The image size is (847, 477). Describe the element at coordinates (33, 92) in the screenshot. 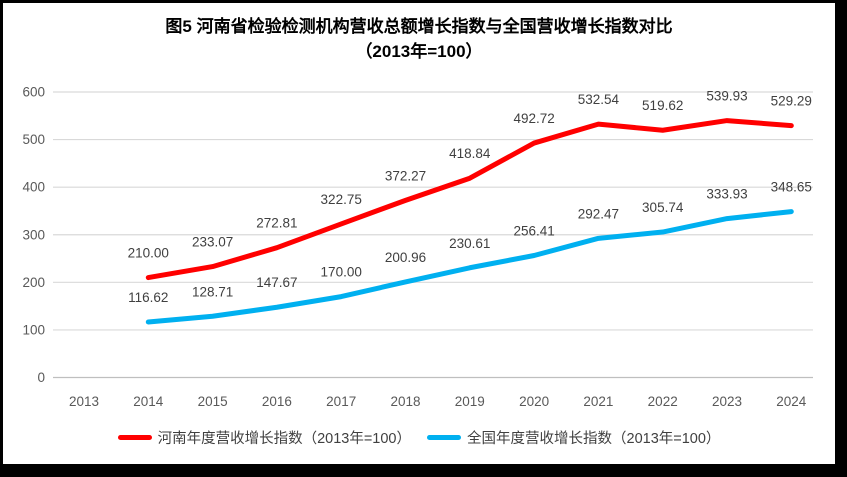

I see `y-tick-label: 600` at that location.